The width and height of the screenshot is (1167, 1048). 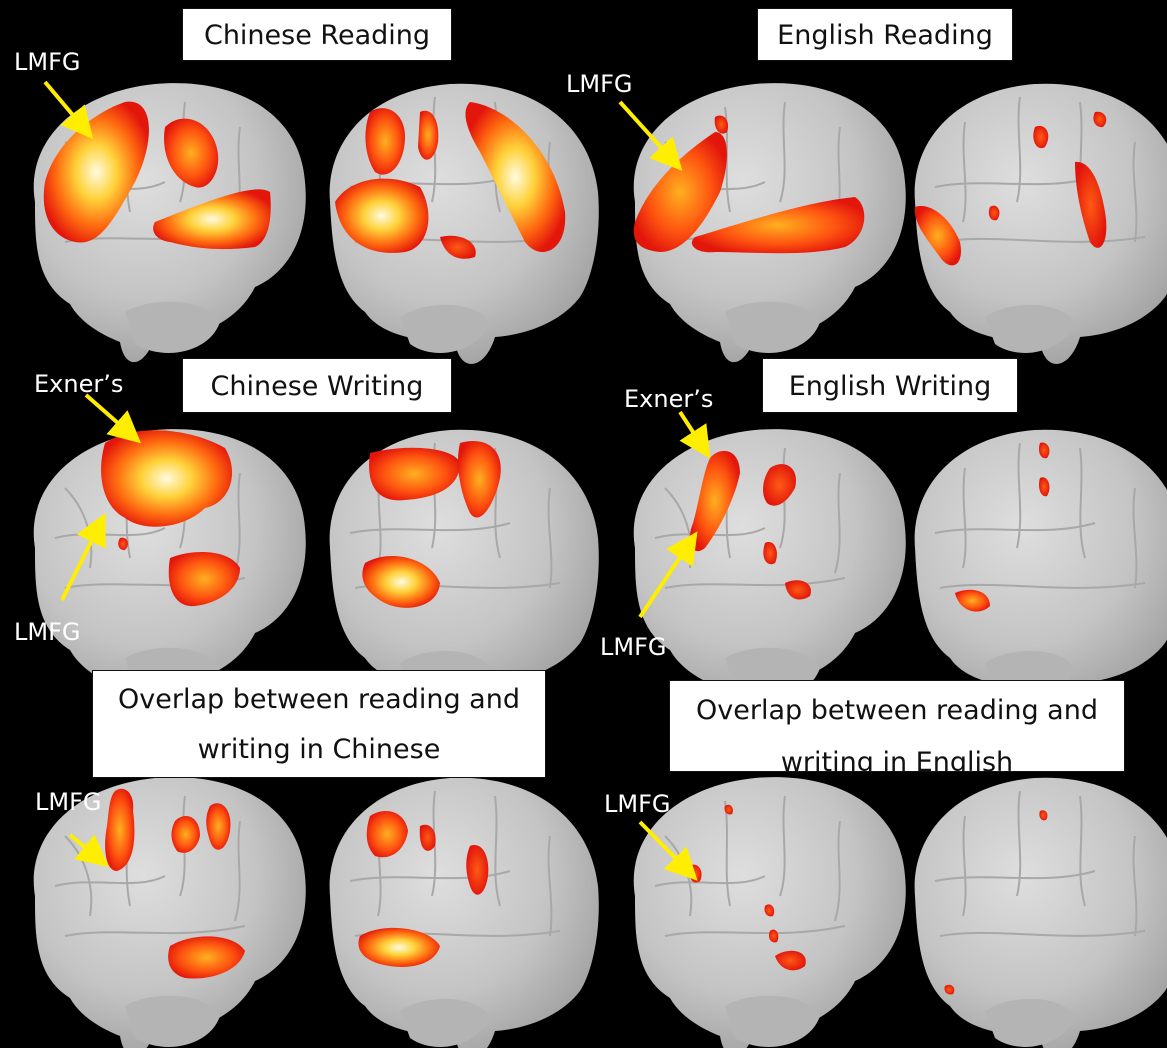 What do you see at coordinates (83, 556) in the screenshot?
I see `arrow-lmfg-chinese-writing` at bounding box center [83, 556].